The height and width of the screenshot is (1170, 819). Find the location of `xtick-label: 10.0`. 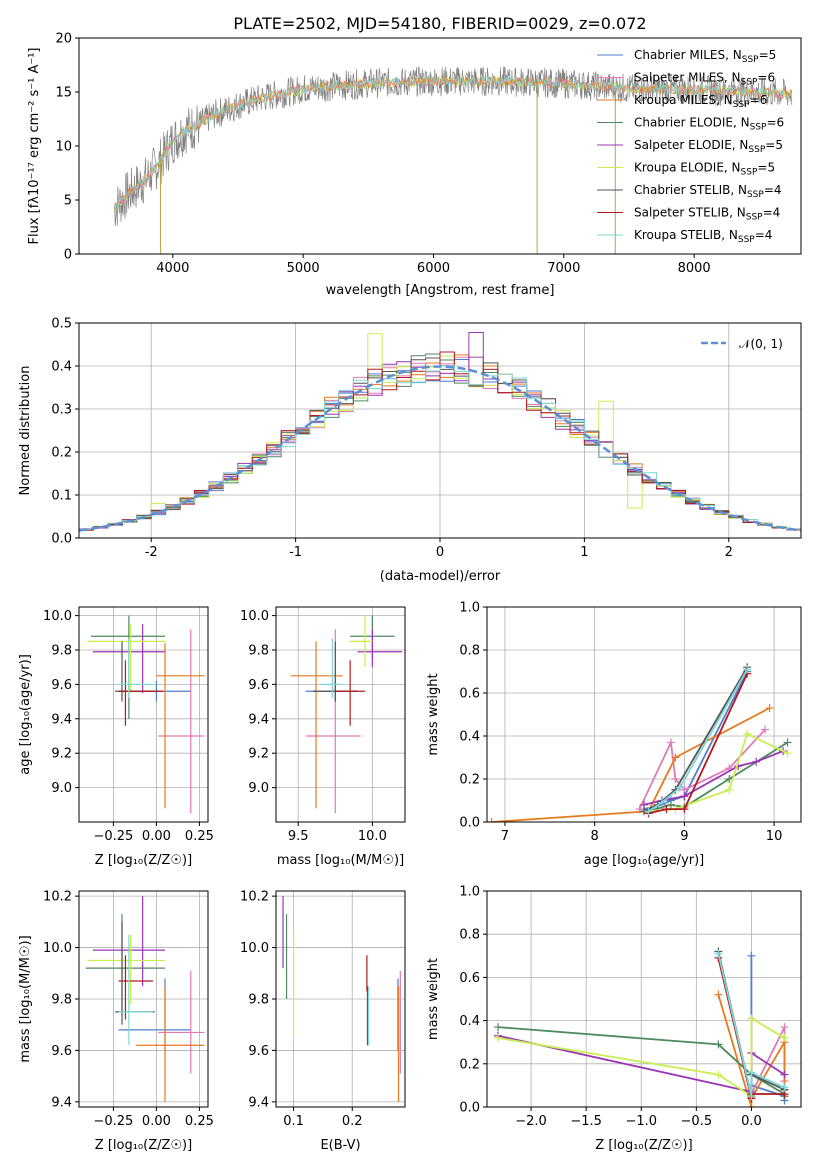

xtick-label: 10.0 is located at coordinates (372, 836).